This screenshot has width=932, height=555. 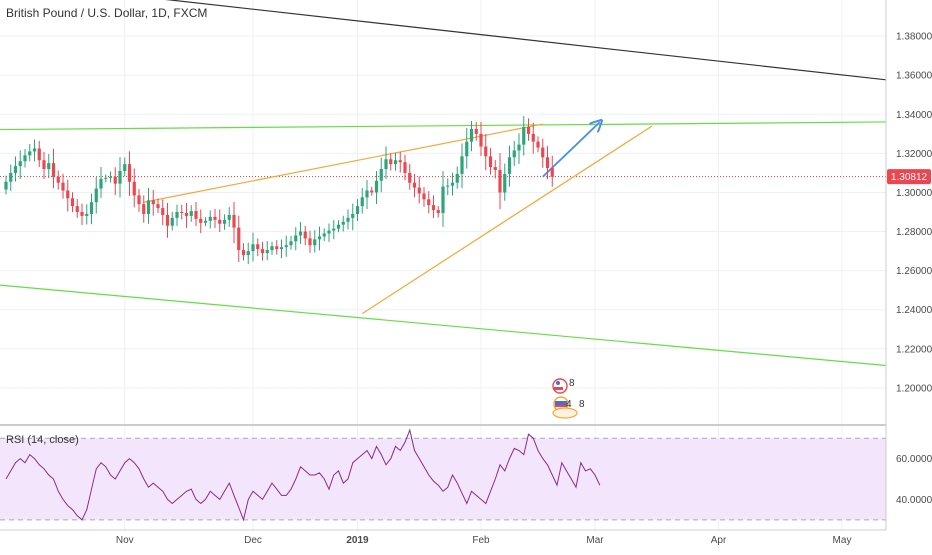 I want to click on chart-title: British Pound / U.S. Dollar, 1D, FXCM, so click(x=106, y=13).